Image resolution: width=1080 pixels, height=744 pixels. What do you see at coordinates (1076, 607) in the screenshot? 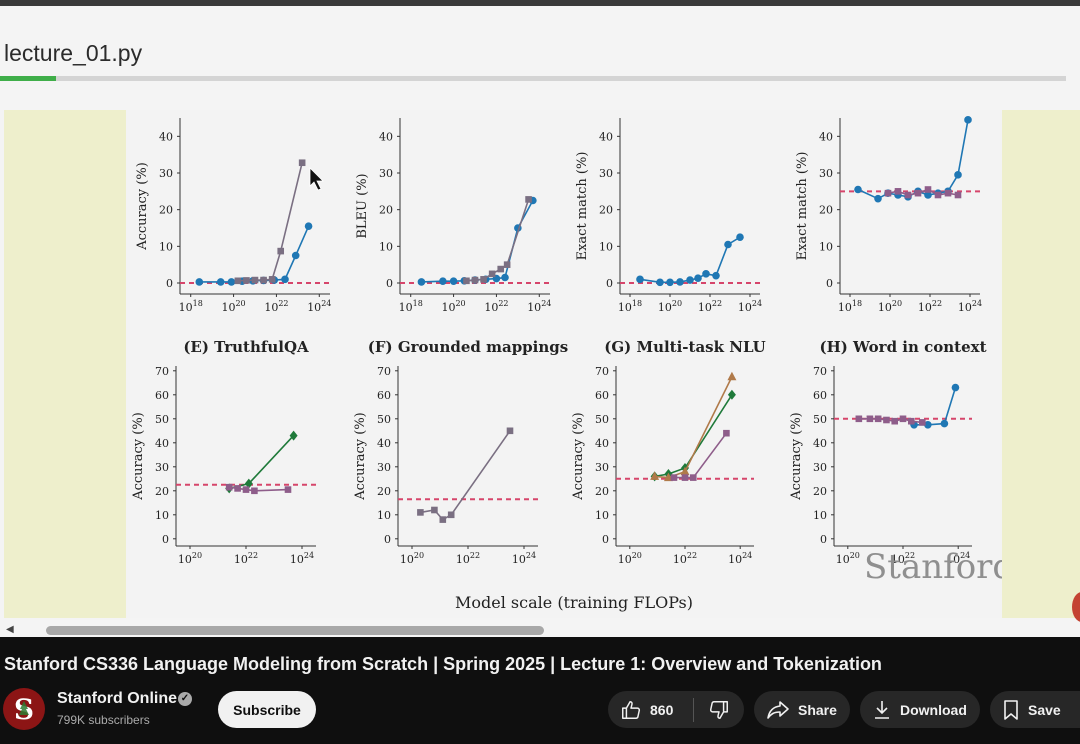
I see `presenter-cursor-dot` at bounding box center [1076, 607].